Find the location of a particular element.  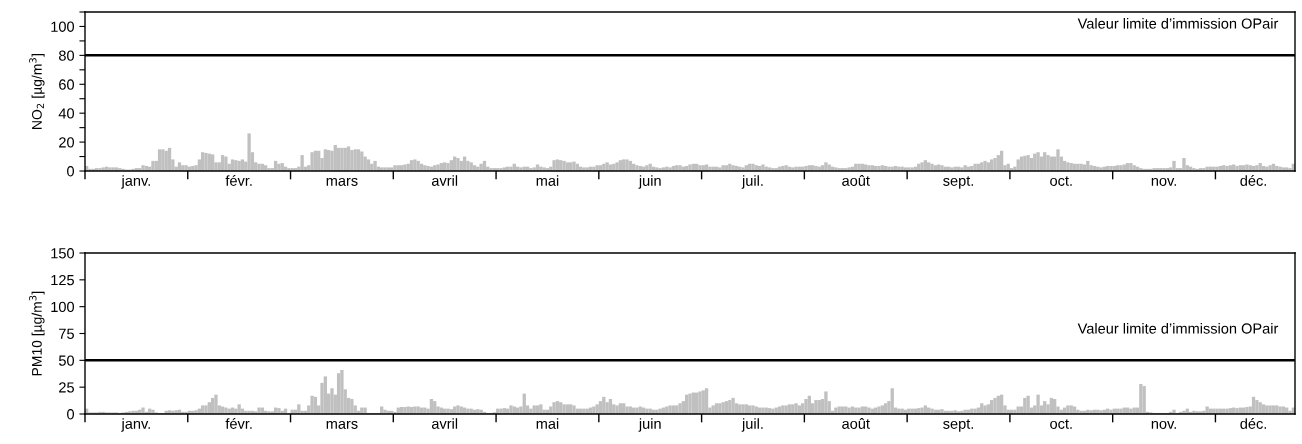

y-tick-label: 75 is located at coordinates (66, 333).